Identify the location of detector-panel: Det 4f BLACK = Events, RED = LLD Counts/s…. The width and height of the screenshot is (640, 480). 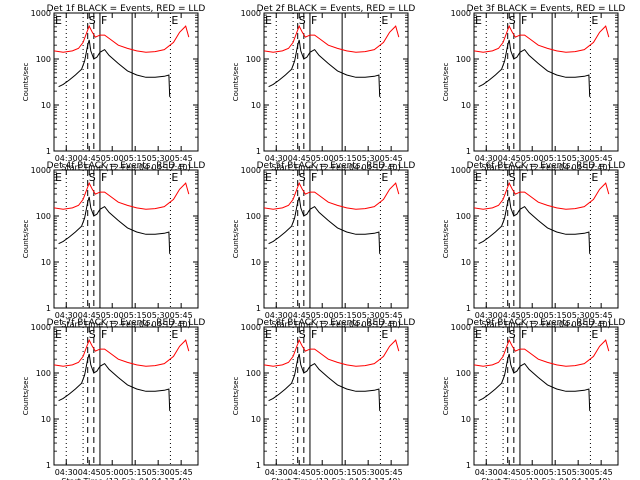
(113, 245).